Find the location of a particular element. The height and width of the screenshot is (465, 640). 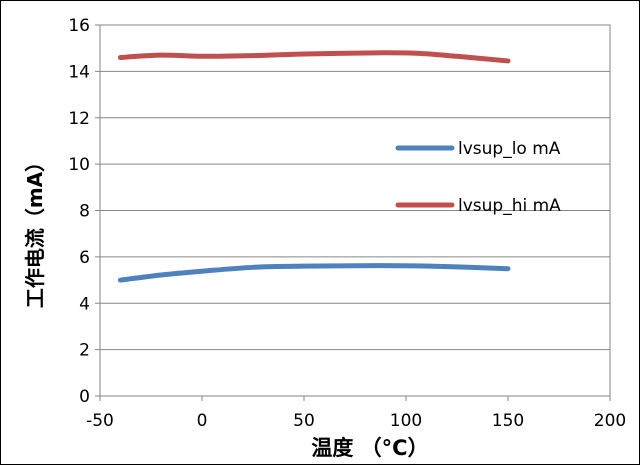

y-axis-title: 工作电流（mA） is located at coordinates (35, 230).